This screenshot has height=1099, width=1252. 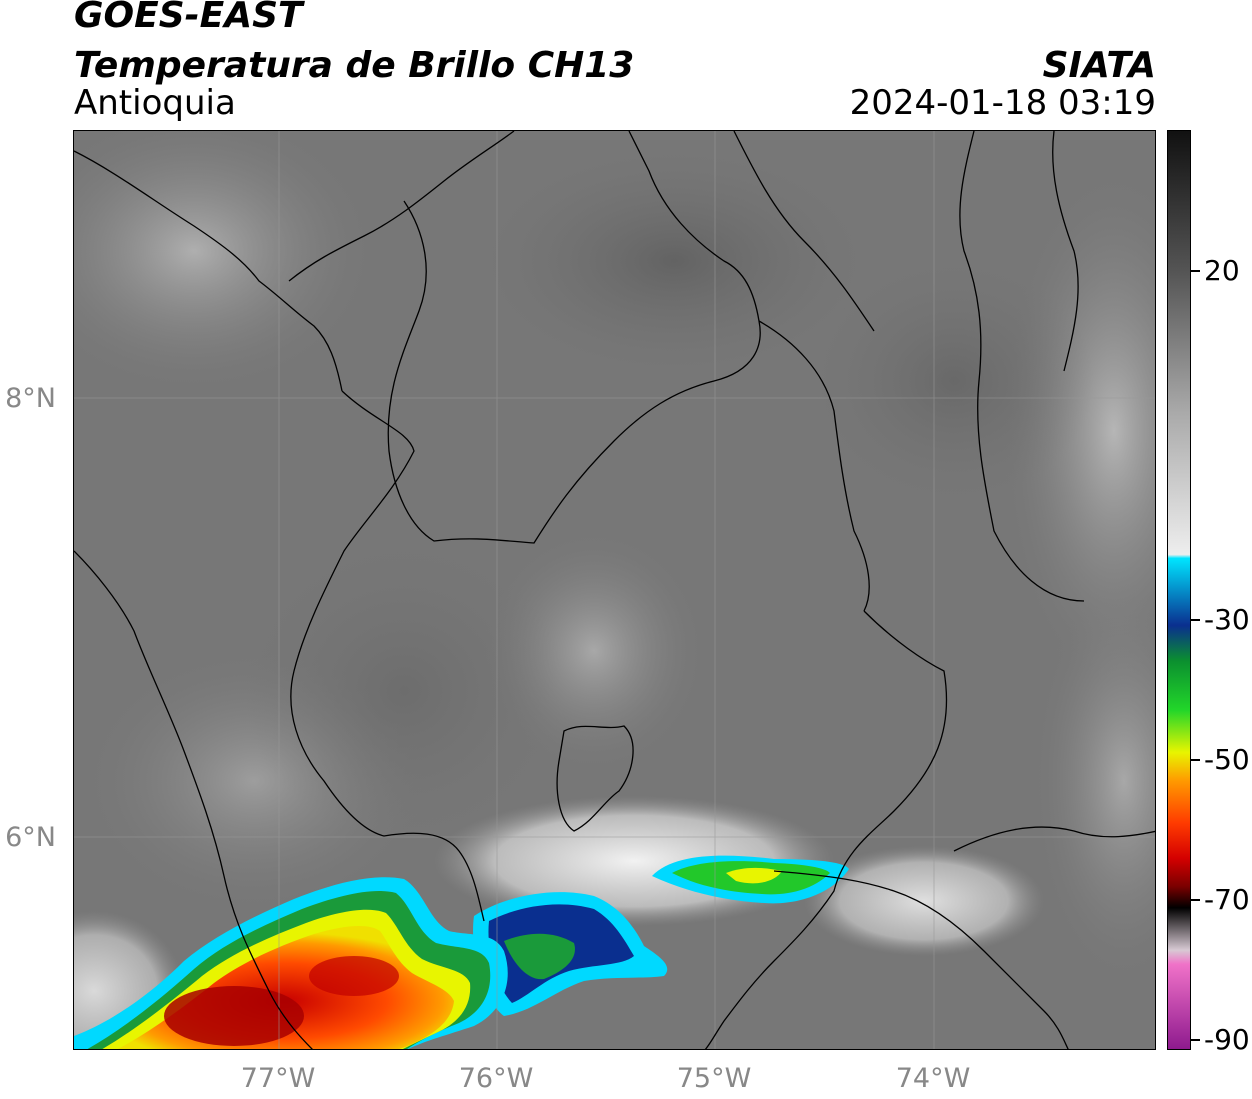 What do you see at coordinates (401, 206) in the screenshot?
I see `coastline-gulf` at bounding box center [401, 206].